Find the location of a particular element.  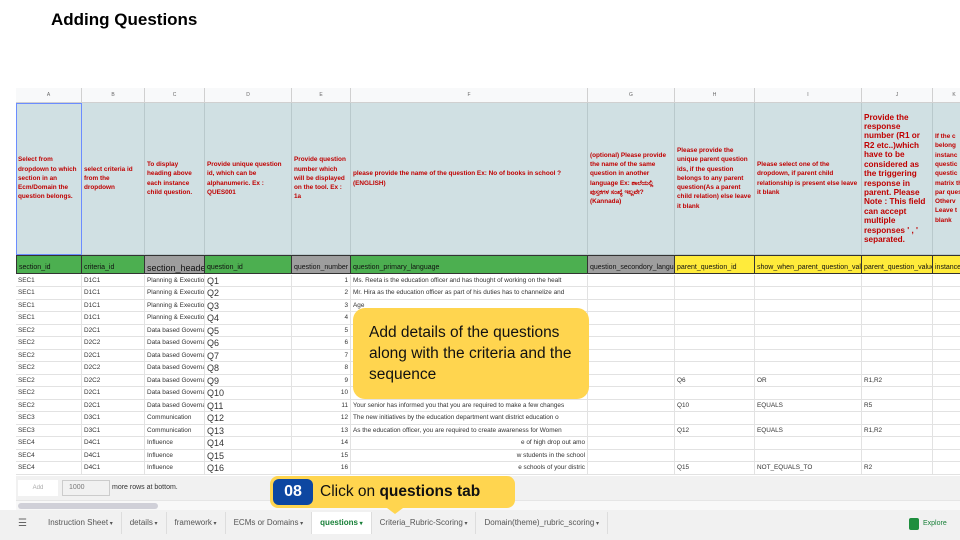

table-cell: 14 is located at coordinates (321, 443).